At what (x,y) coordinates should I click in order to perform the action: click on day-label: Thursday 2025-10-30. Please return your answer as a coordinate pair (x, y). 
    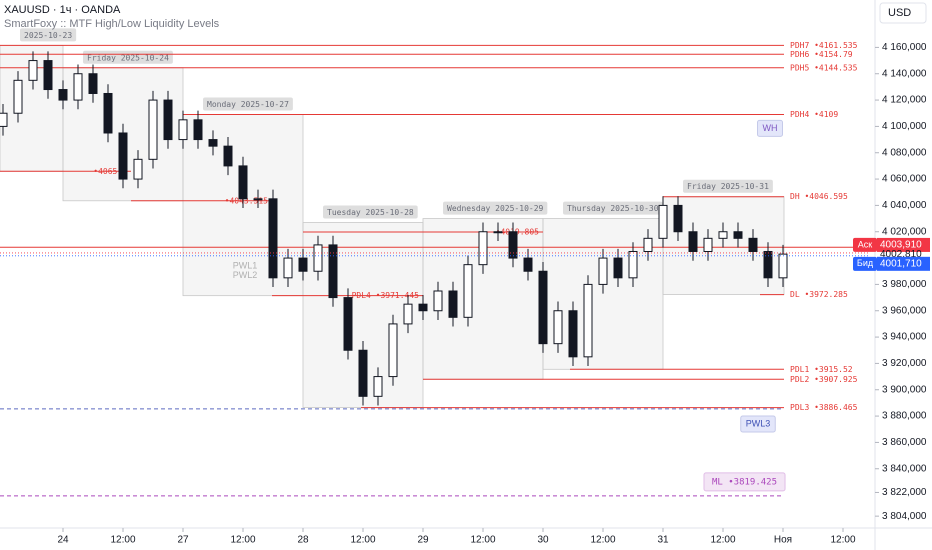
    Looking at the image, I should click on (613, 208).